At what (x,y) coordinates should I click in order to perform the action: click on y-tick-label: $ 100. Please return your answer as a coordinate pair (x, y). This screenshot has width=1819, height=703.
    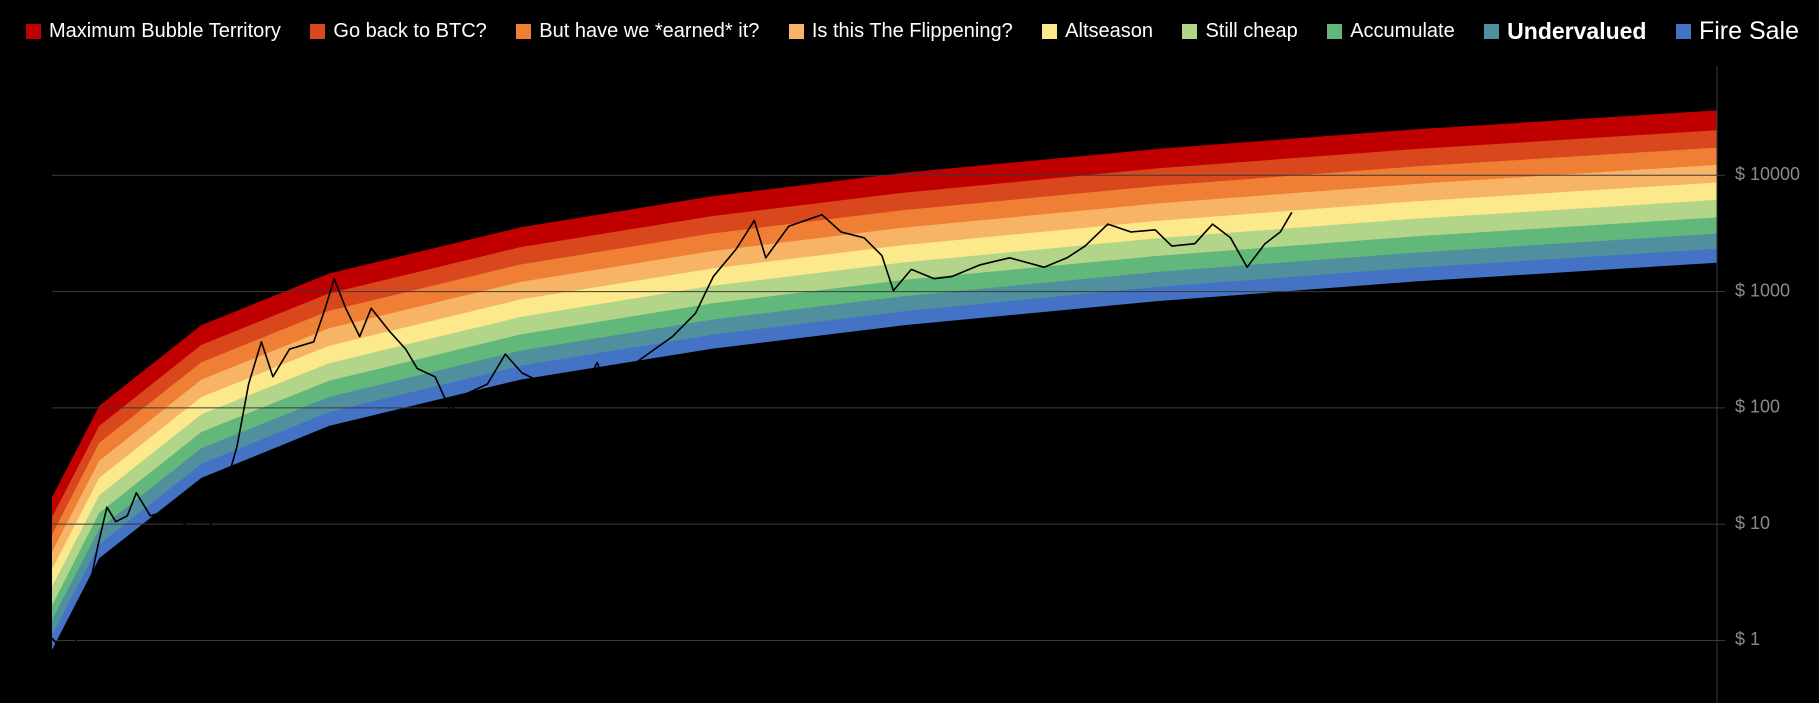
    Looking at the image, I should click on (1757, 407).